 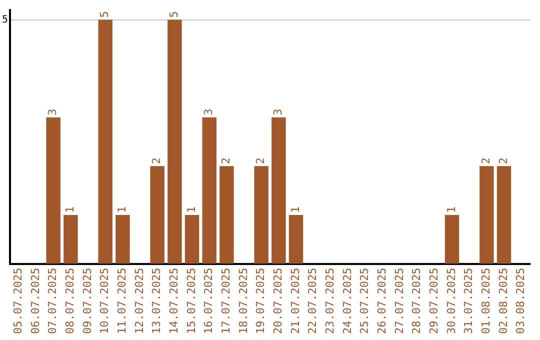 I want to click on x-tick-label: 31.07.2025, so click(x=469, y=301).